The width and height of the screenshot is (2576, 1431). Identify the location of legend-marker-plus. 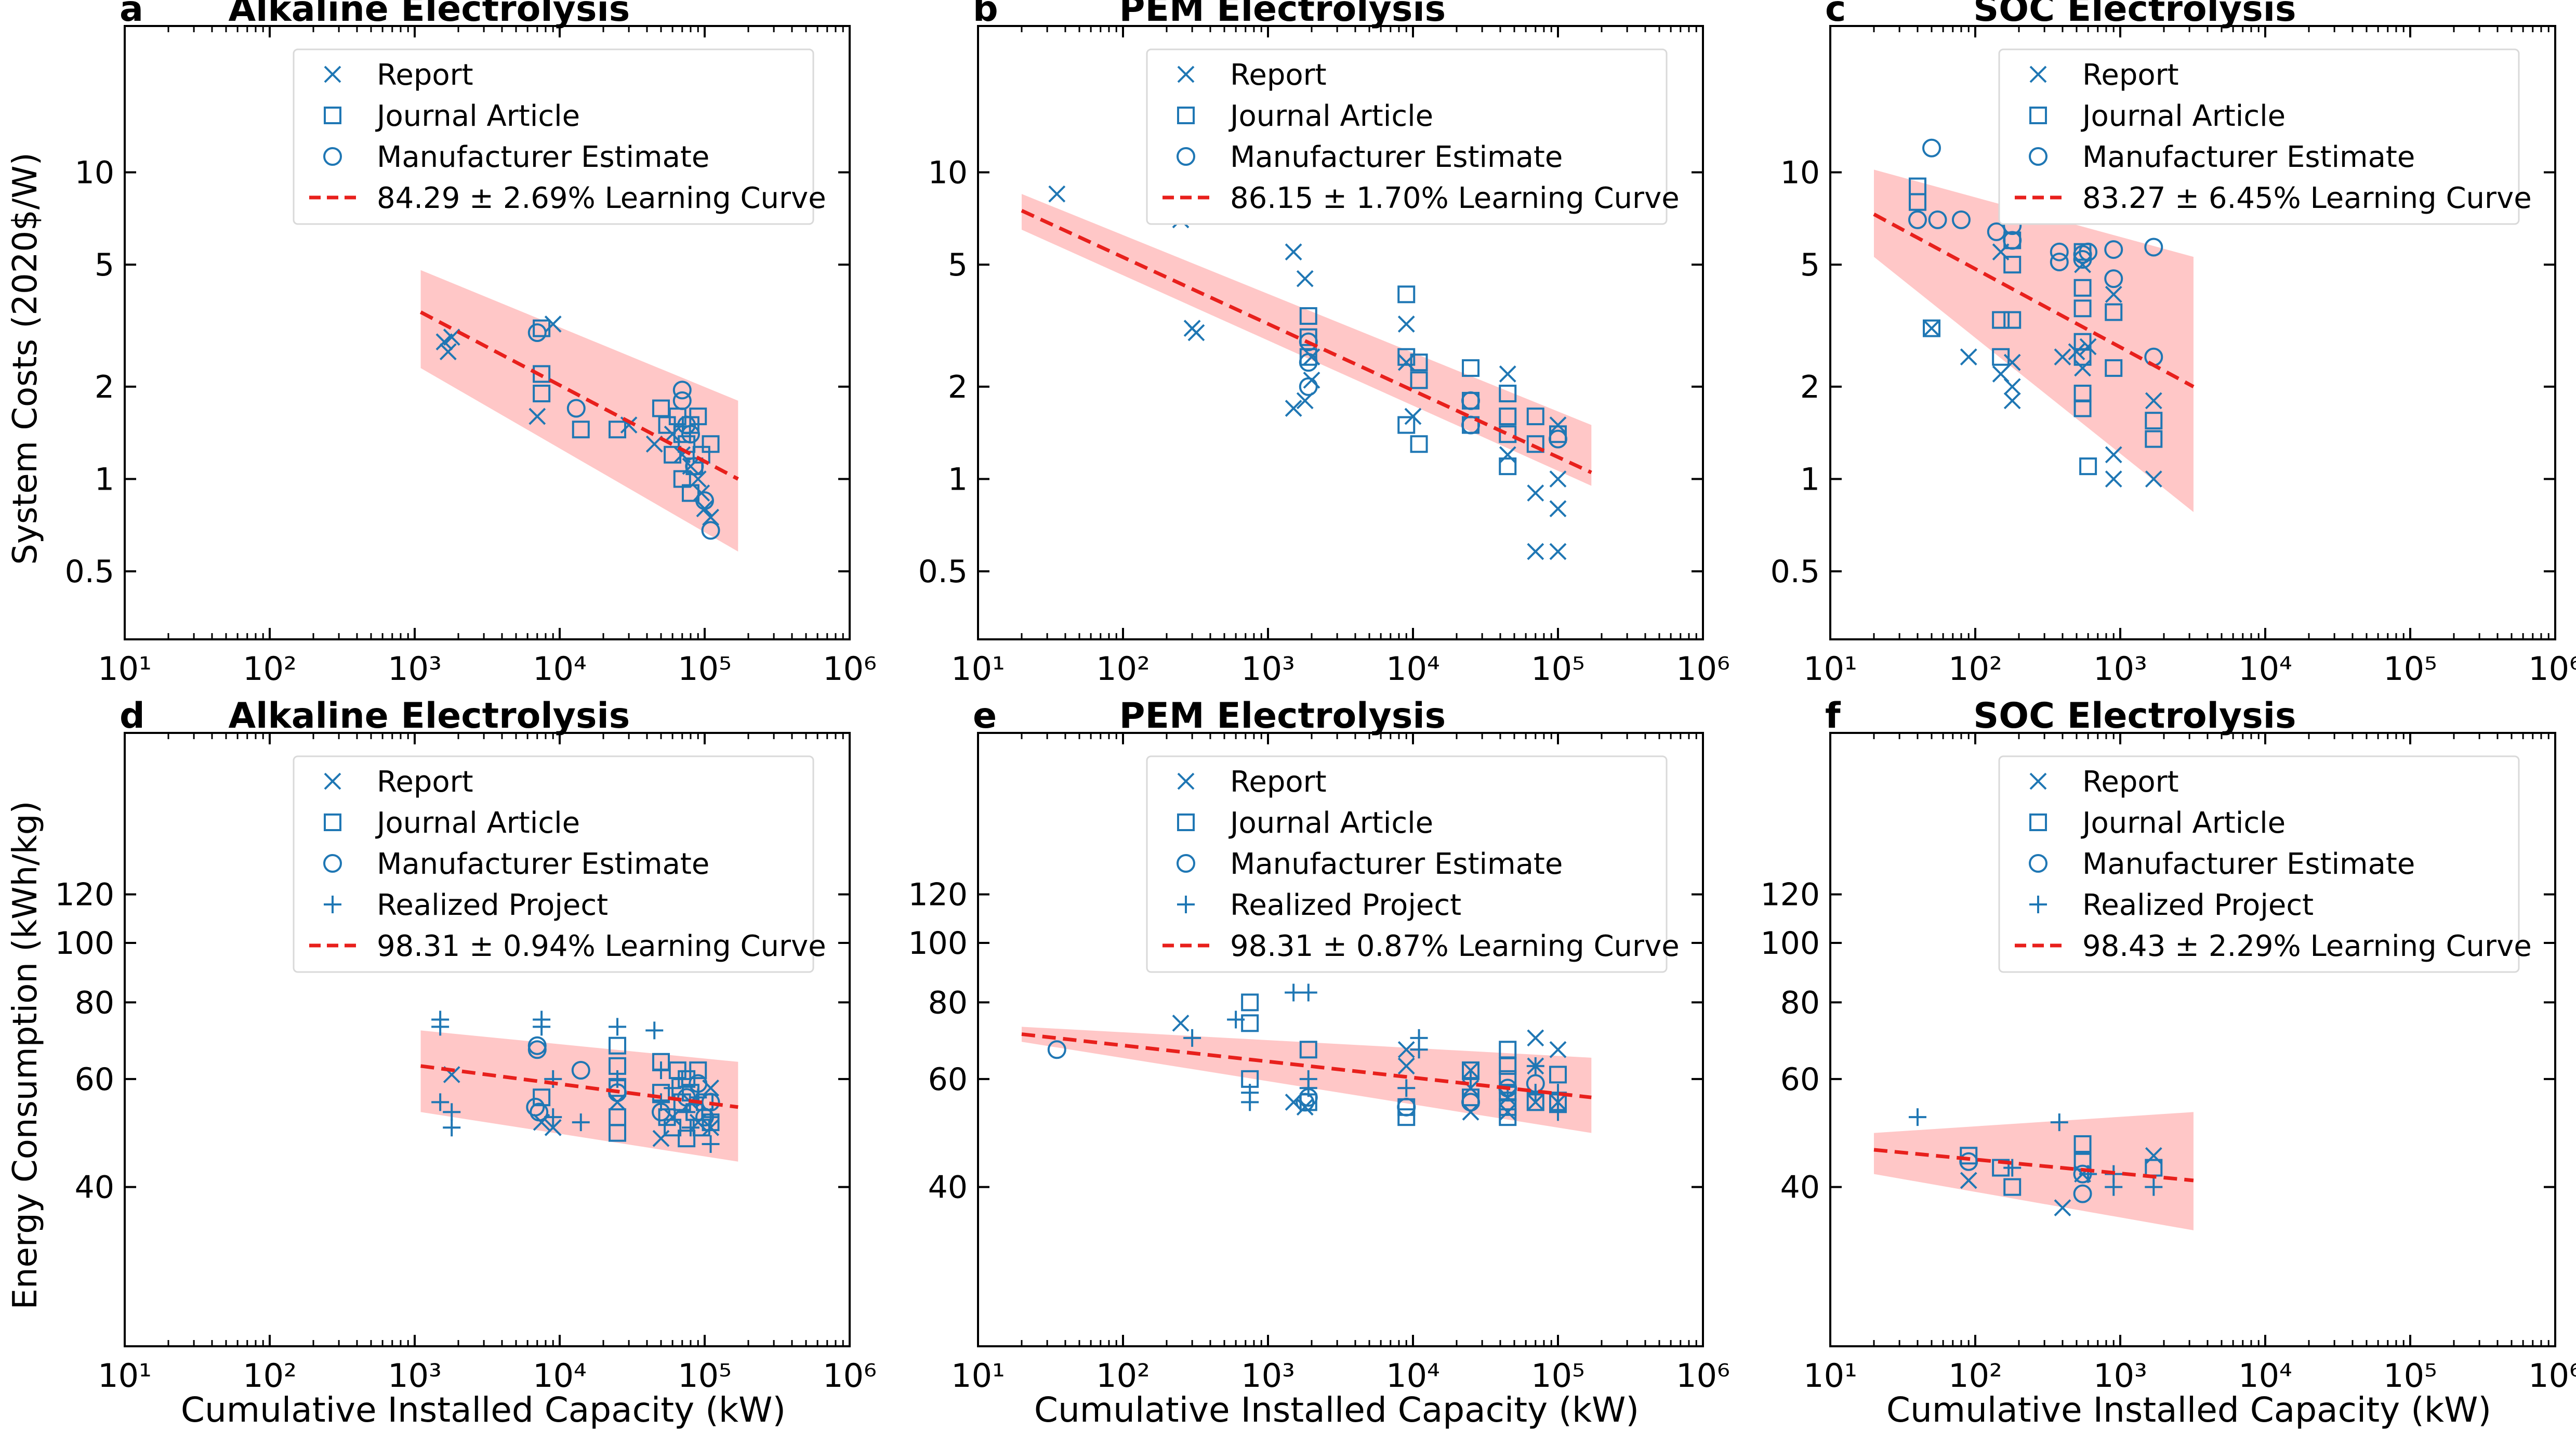
(2038, 904).